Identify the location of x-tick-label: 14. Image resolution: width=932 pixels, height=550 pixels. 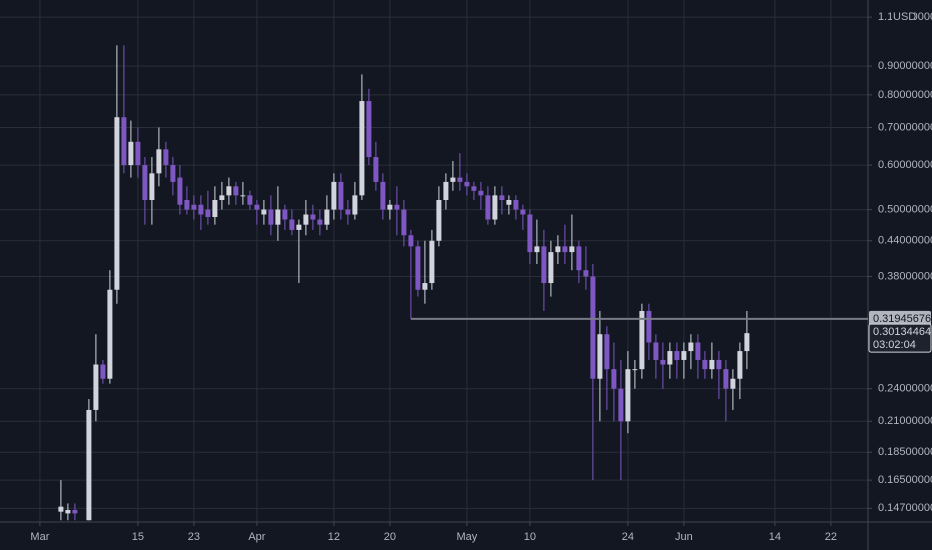
(775, 537).